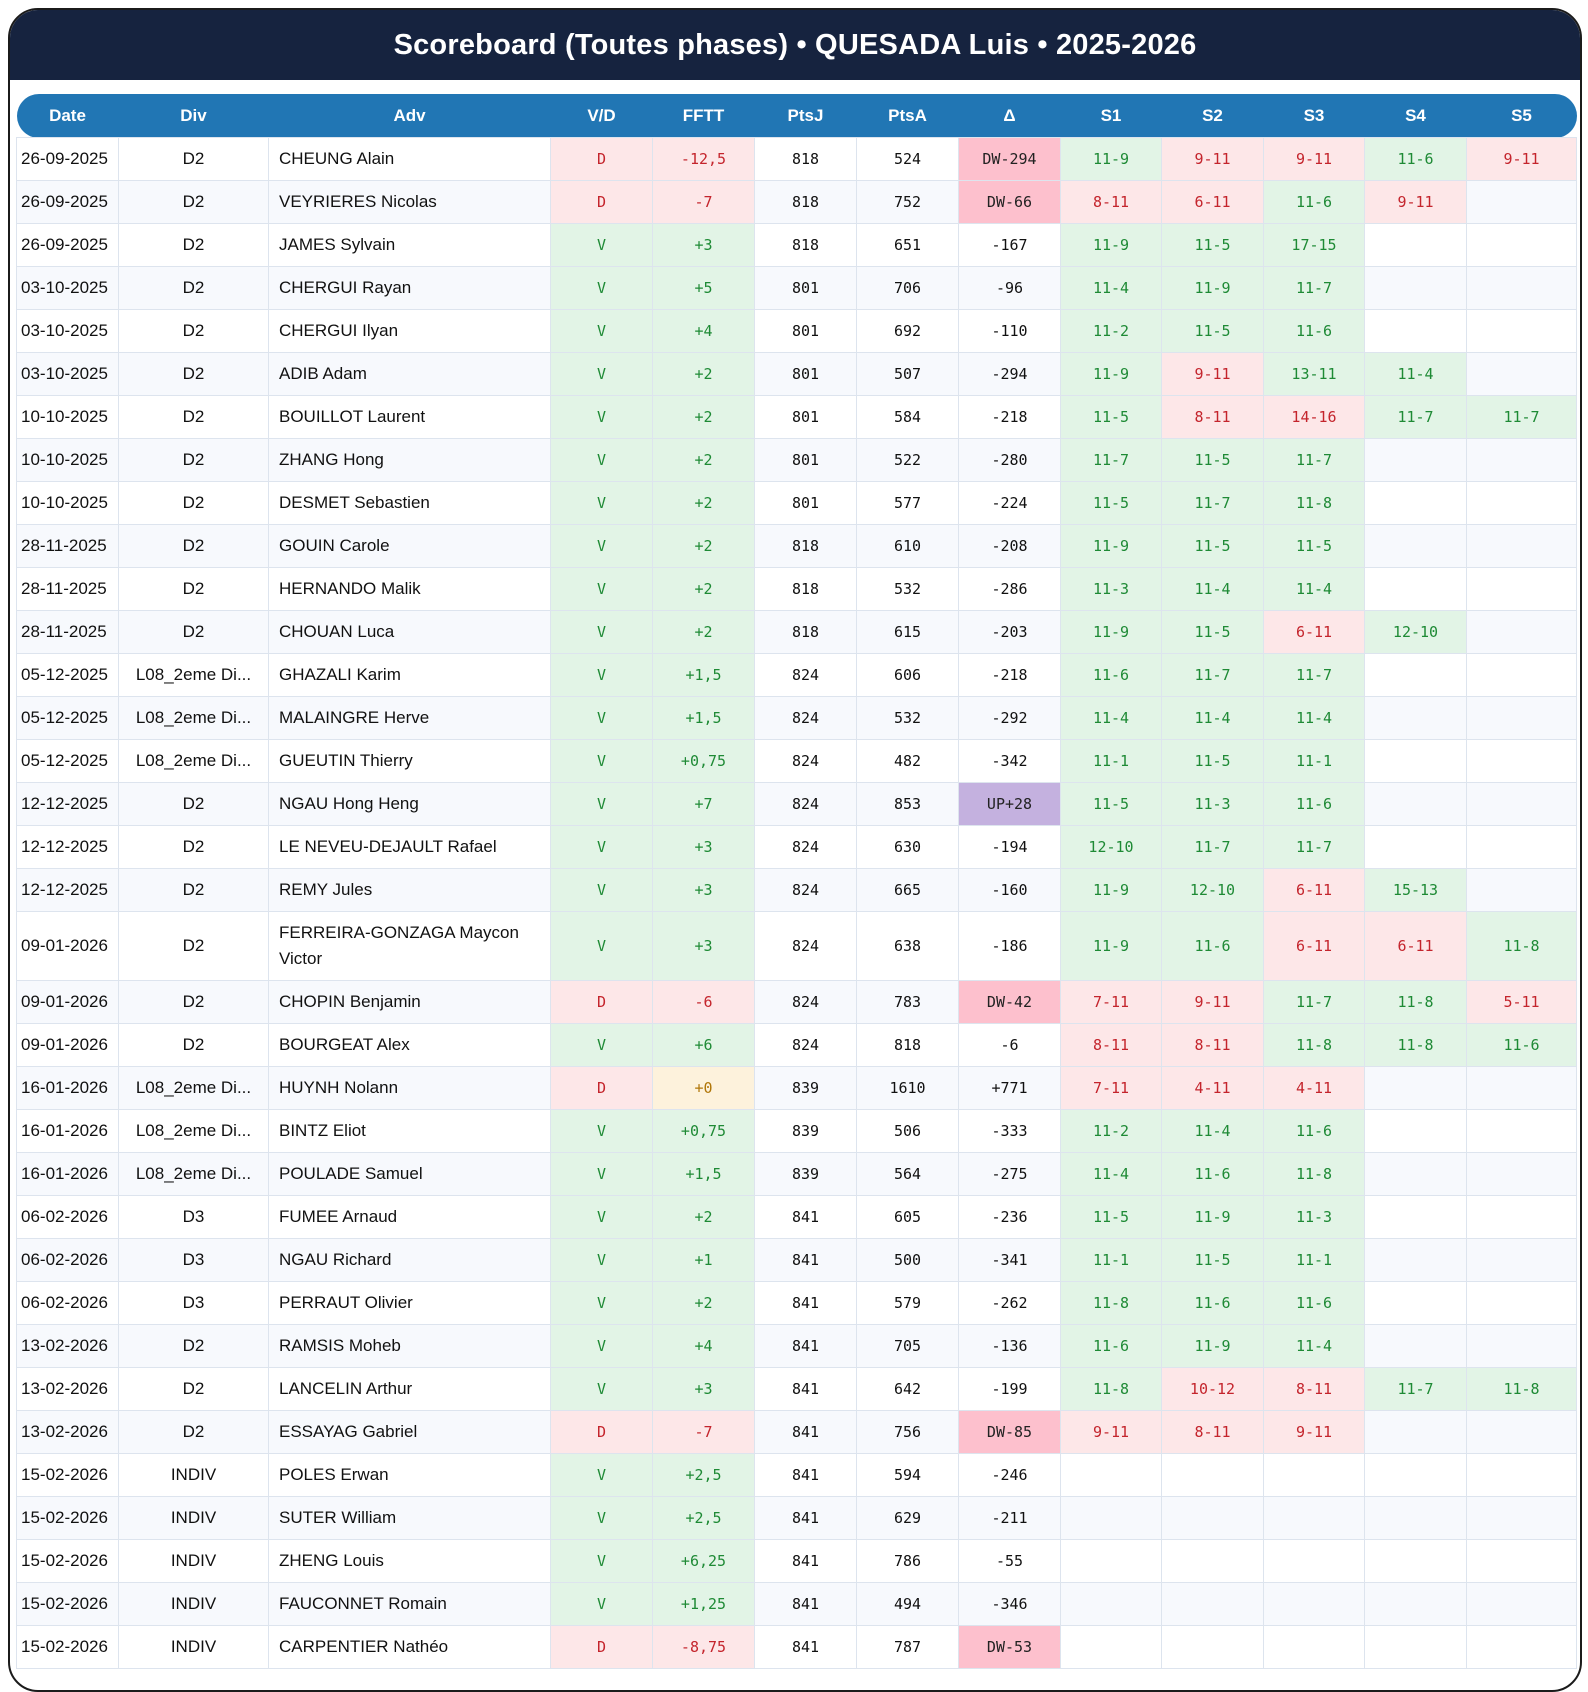 The width and height of the screenshot is (1588, 1692). Describe the element at coordinates (907, 1174) in the screenshot. I see `cell-opponent-points: 564` at that location.